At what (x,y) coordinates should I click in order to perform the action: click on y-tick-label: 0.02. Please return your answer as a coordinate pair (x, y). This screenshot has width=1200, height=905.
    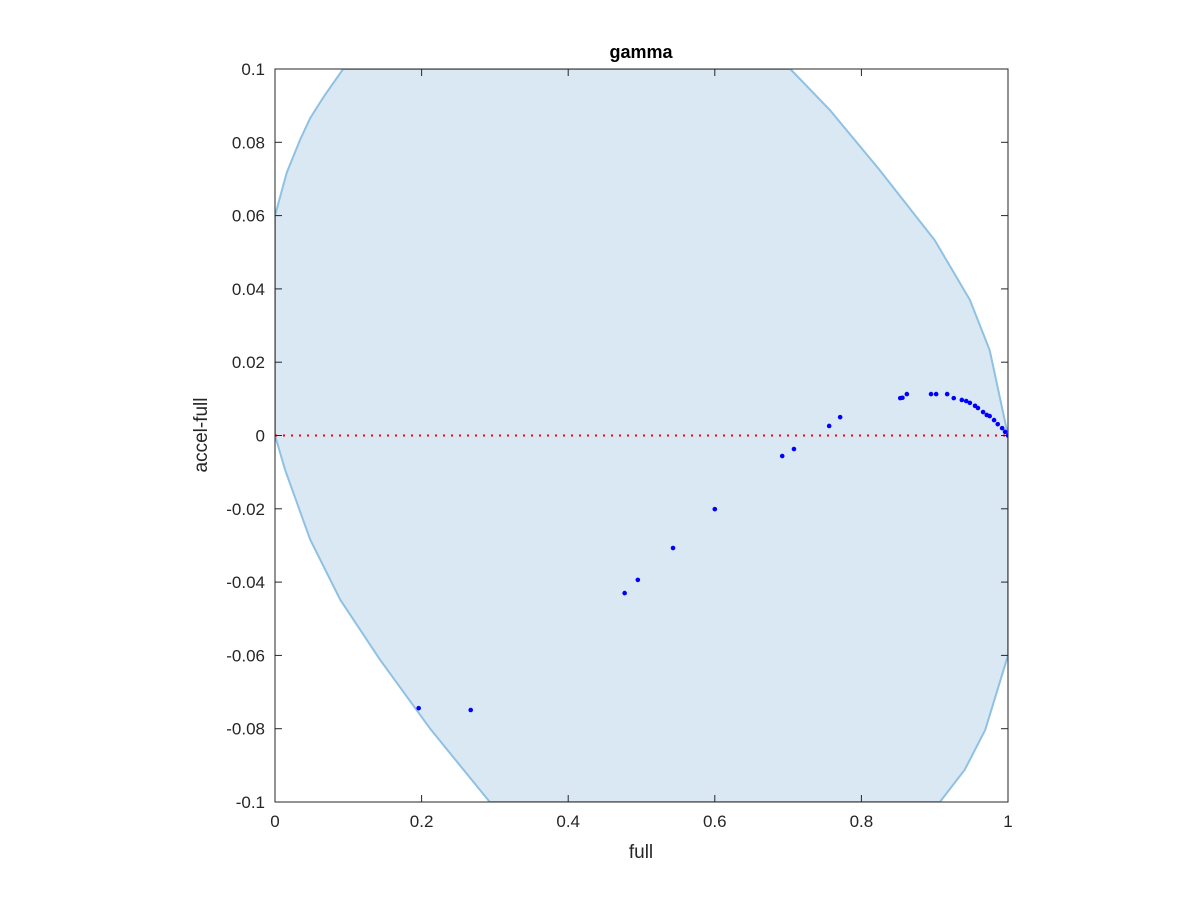
    Looking at the image, I should click on (248, 362).